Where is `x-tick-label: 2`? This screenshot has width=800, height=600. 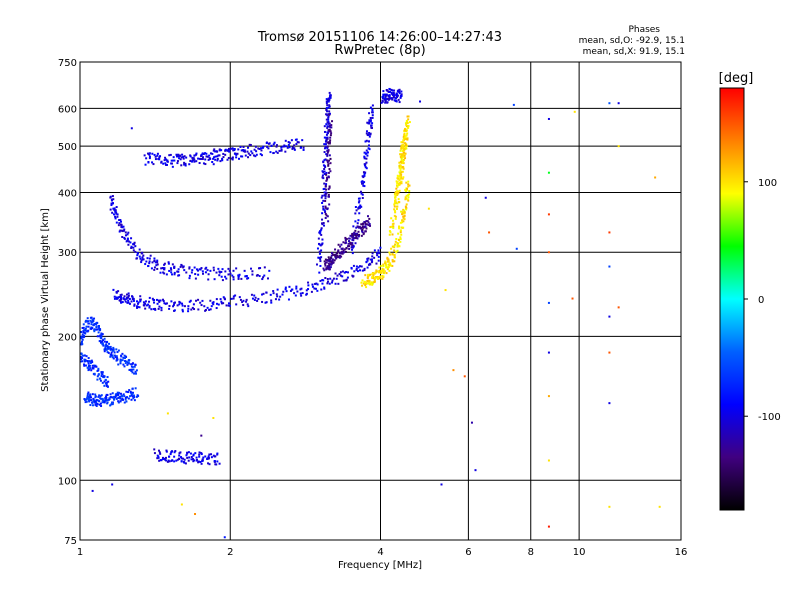
x-tick-label: 2 is located at coordinates (230, 552).